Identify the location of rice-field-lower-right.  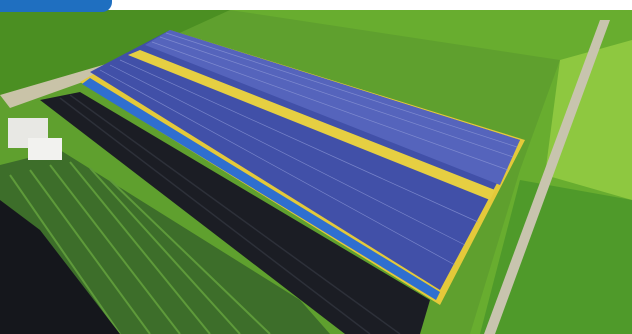
(556, 257).